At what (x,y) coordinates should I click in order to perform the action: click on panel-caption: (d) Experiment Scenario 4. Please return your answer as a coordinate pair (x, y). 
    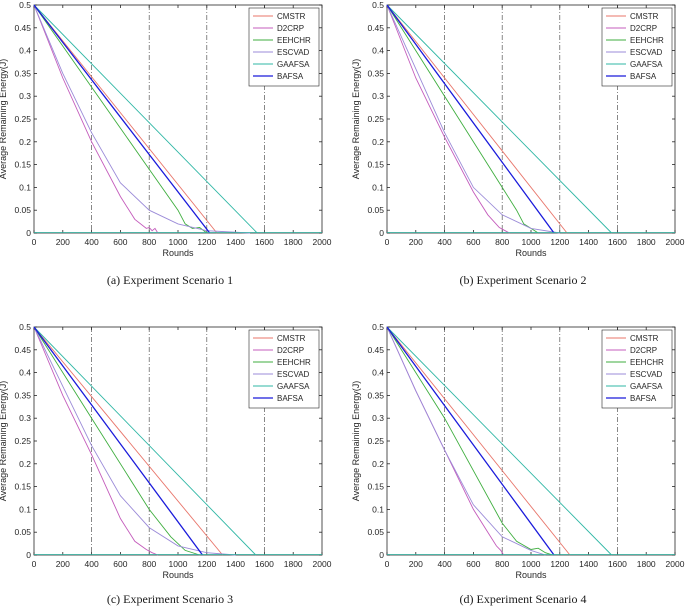
    Looking at the image, I should click on (523, 599).